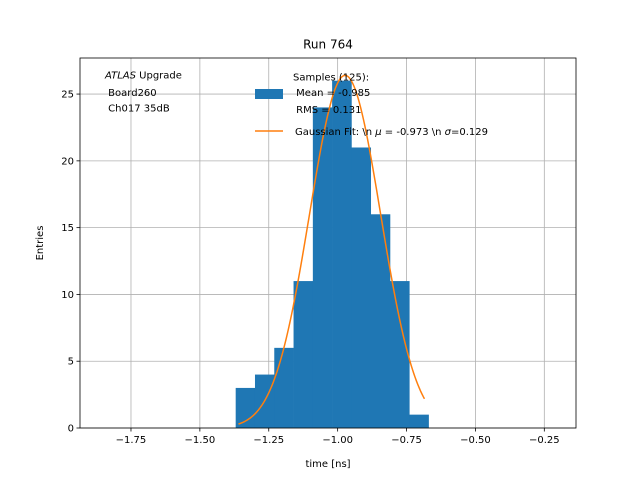 This screenshot has height=480, width=640. Describe the element at coordinates (327, 464) in the screenshot. I see `x-axis-label: time [ns]` at that location.